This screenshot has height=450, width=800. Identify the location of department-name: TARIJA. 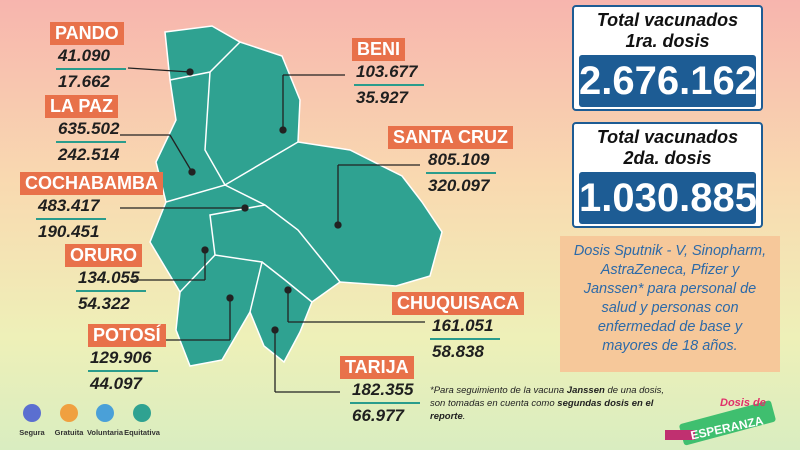
(377, 367).